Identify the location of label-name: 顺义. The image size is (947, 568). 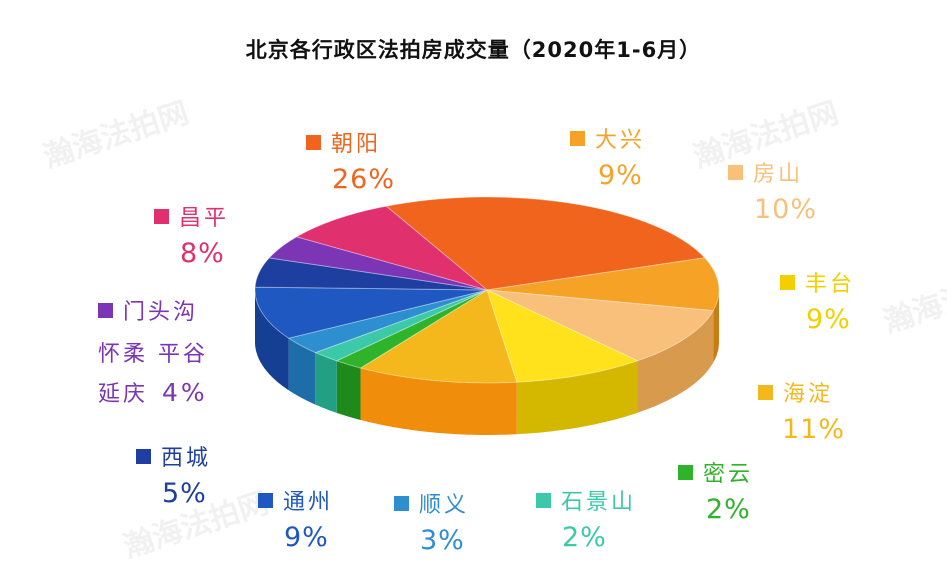
(444, 505).